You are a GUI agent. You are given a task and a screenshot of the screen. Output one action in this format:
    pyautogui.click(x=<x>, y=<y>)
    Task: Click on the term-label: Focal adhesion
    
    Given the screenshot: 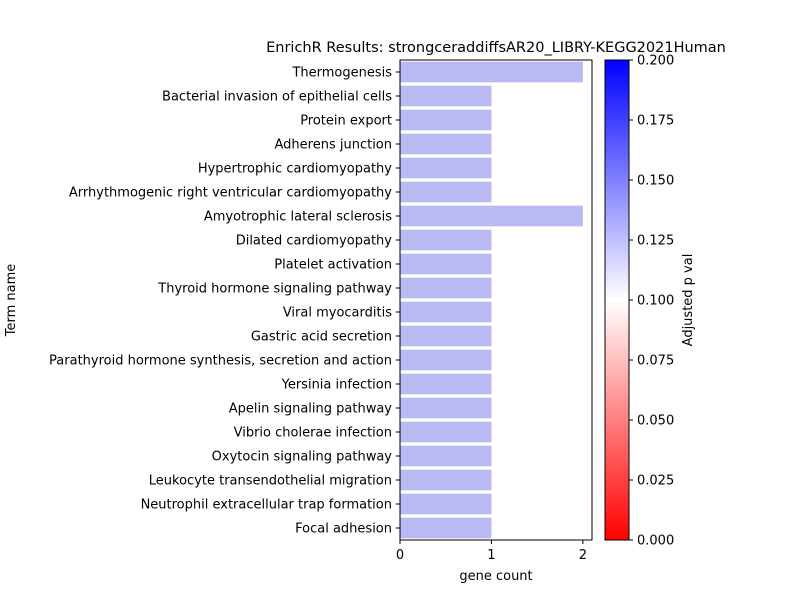 What is the action you would take?
    pyautogui.click(x=343, y=529)
    